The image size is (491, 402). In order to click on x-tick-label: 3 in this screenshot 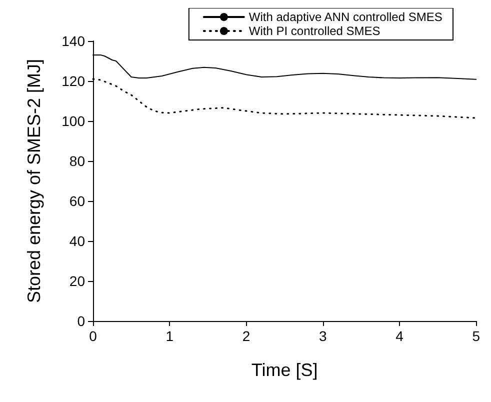, I will do `click(322, 336)`.